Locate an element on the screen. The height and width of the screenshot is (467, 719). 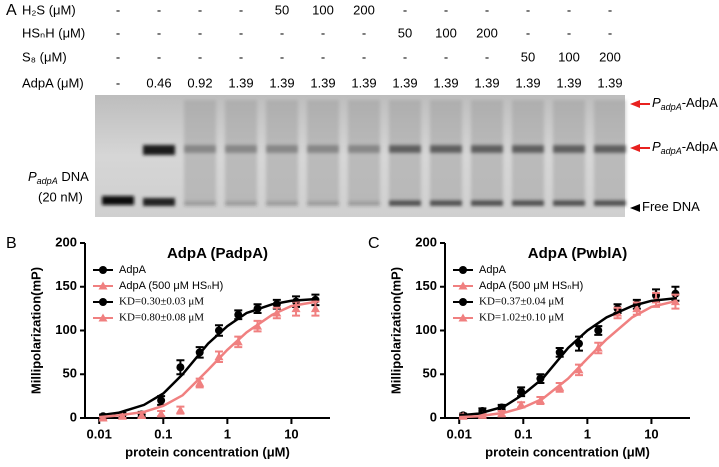
conc-label: (20 nM) is located at coordinates (60, 196).